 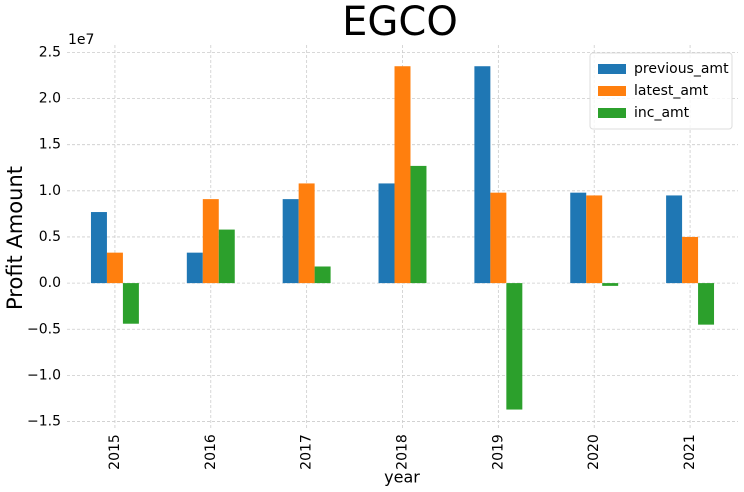 What do you see at coordinates (690, 452) in the screenshot?
I see `x-tick-label: 2021` at bounding box center [690, 452].